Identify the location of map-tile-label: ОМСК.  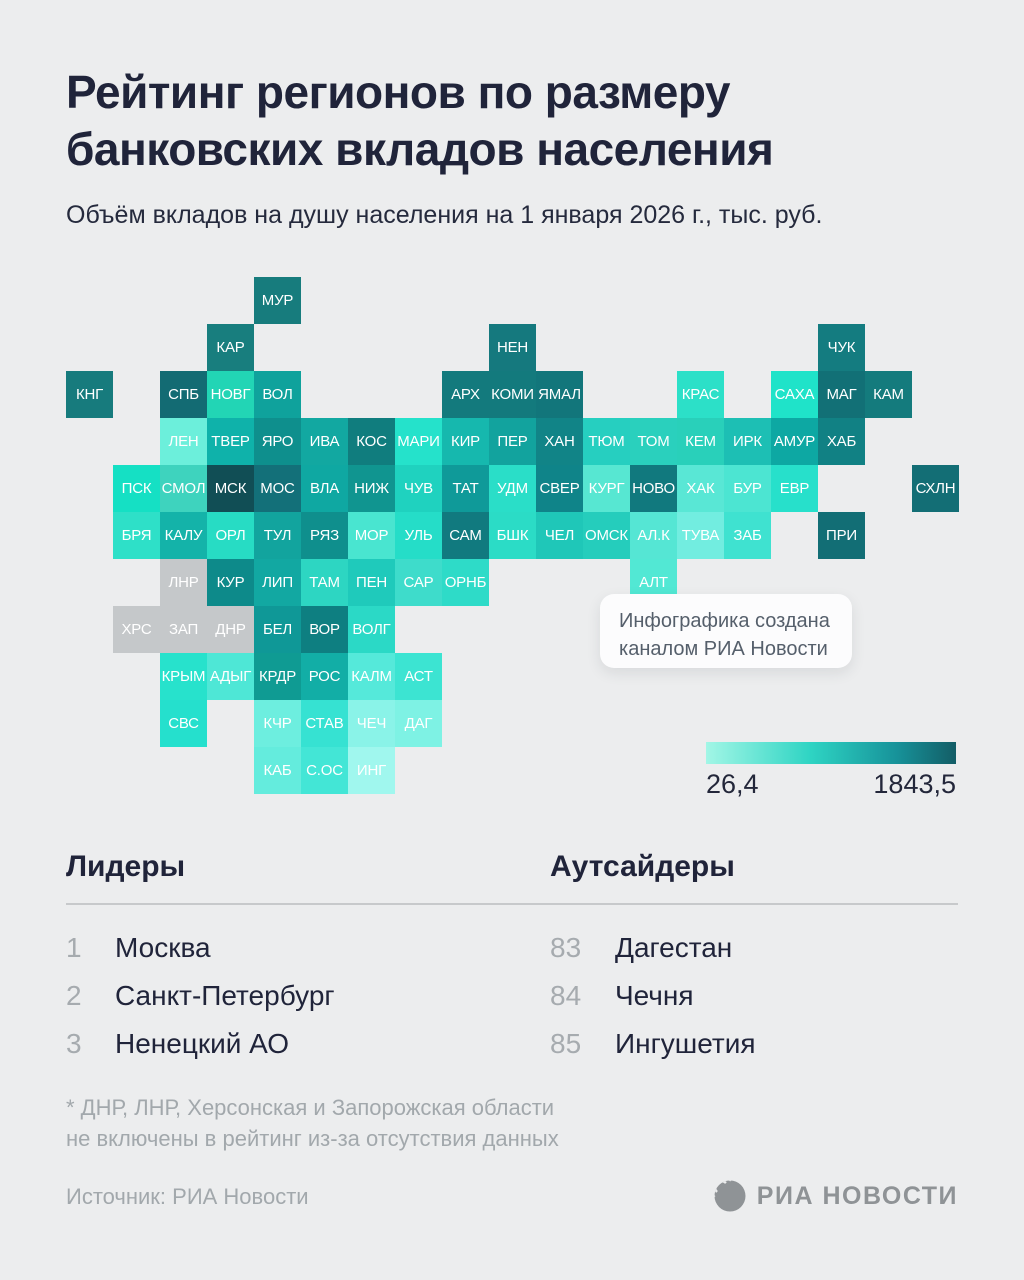
(606, 535).